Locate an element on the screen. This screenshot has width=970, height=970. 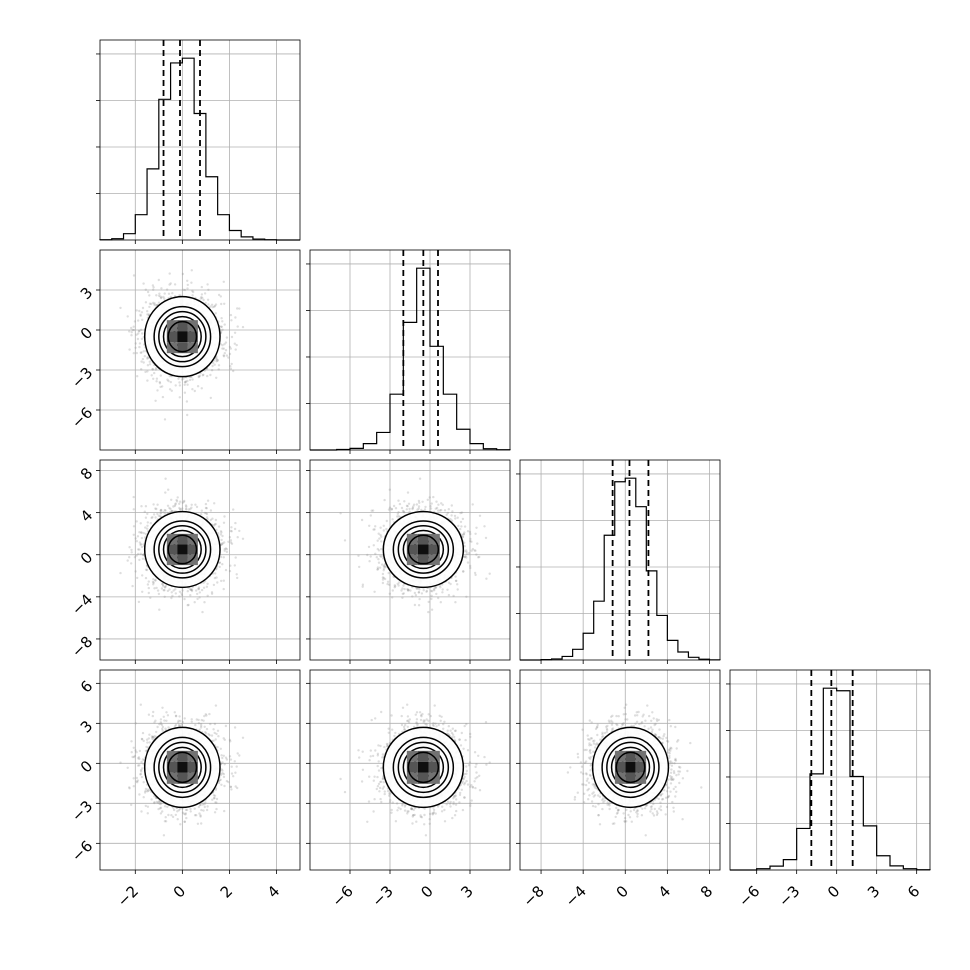
y-tick-label: −8 is located at coordinates (82, 647).